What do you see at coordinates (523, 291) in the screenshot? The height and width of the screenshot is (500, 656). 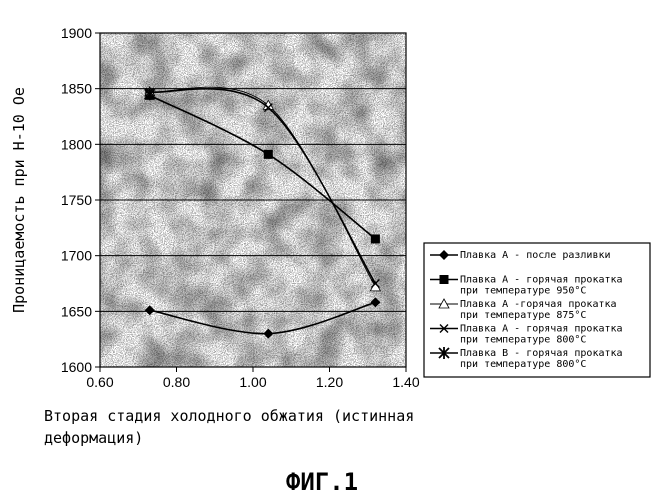 I see `legend-label: при температуре 950°C` at bounding box center [523, 291].